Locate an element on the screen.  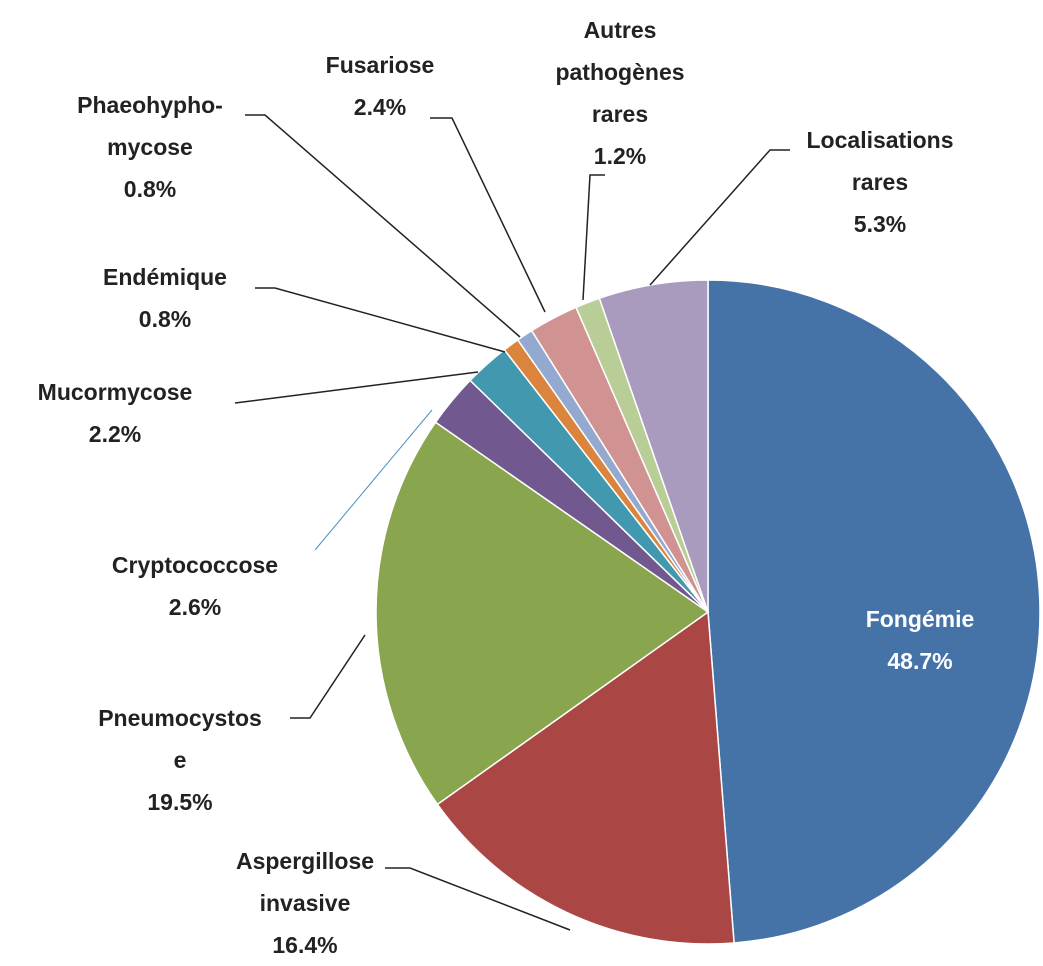
slice-label: Endémique 0.8% is located at coordinates (165, 298).